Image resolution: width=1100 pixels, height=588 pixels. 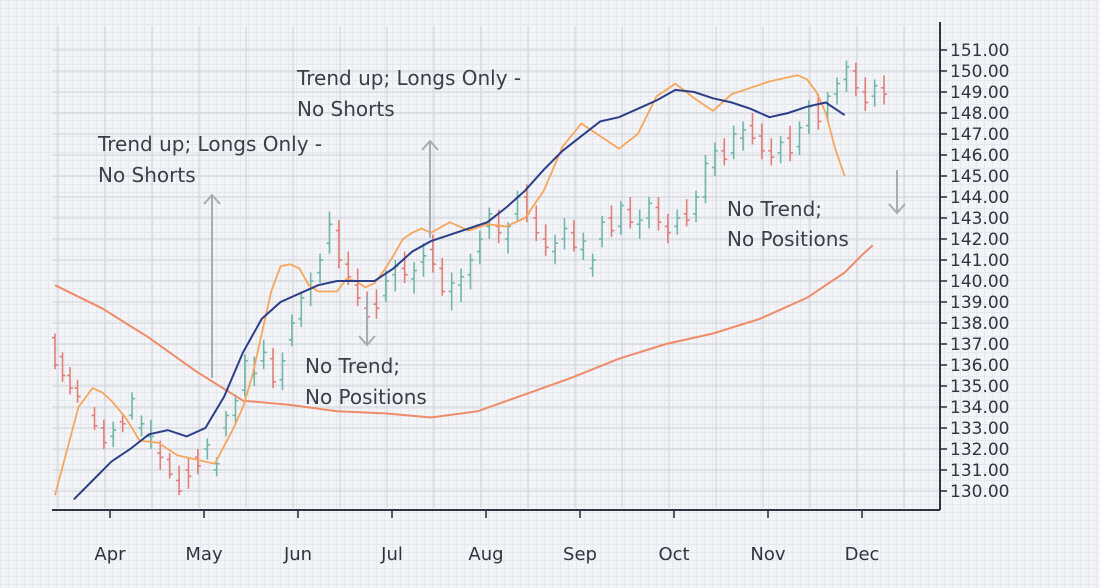 What do you see at coordinates (366, 397) in the screenshot?
I see `annotation-no-trend-1-line2: No Positions` at bounding box center [366, 397].